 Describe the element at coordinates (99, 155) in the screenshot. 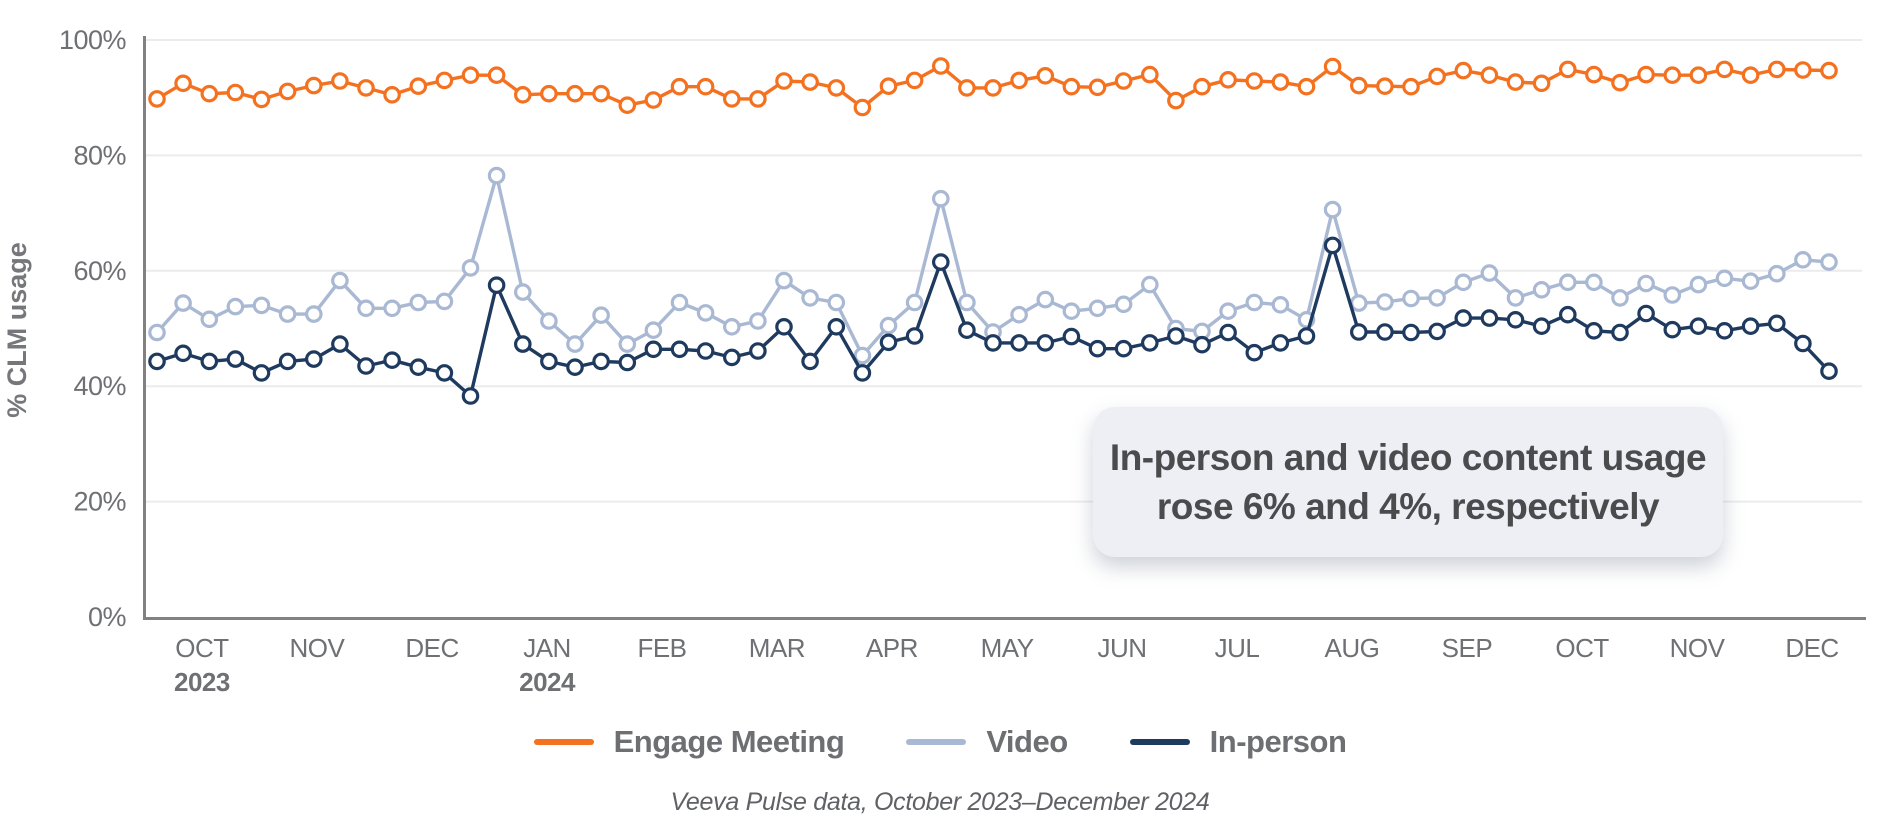

I see `y-tick-label: 80%` at that location.